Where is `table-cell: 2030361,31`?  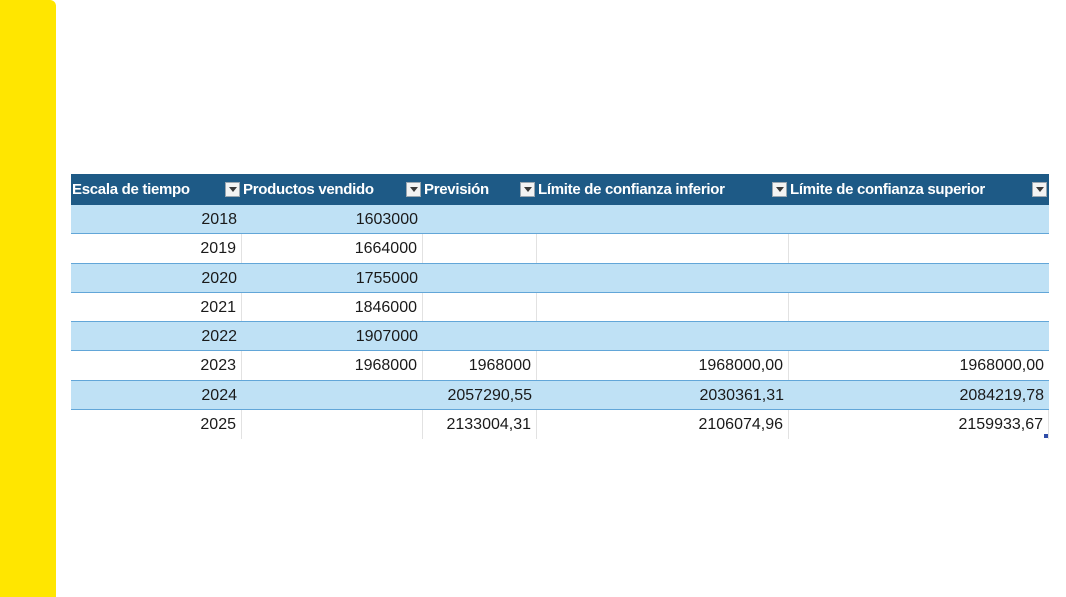
table-cell: 2030361,31 is located at coordinates (741, 395).